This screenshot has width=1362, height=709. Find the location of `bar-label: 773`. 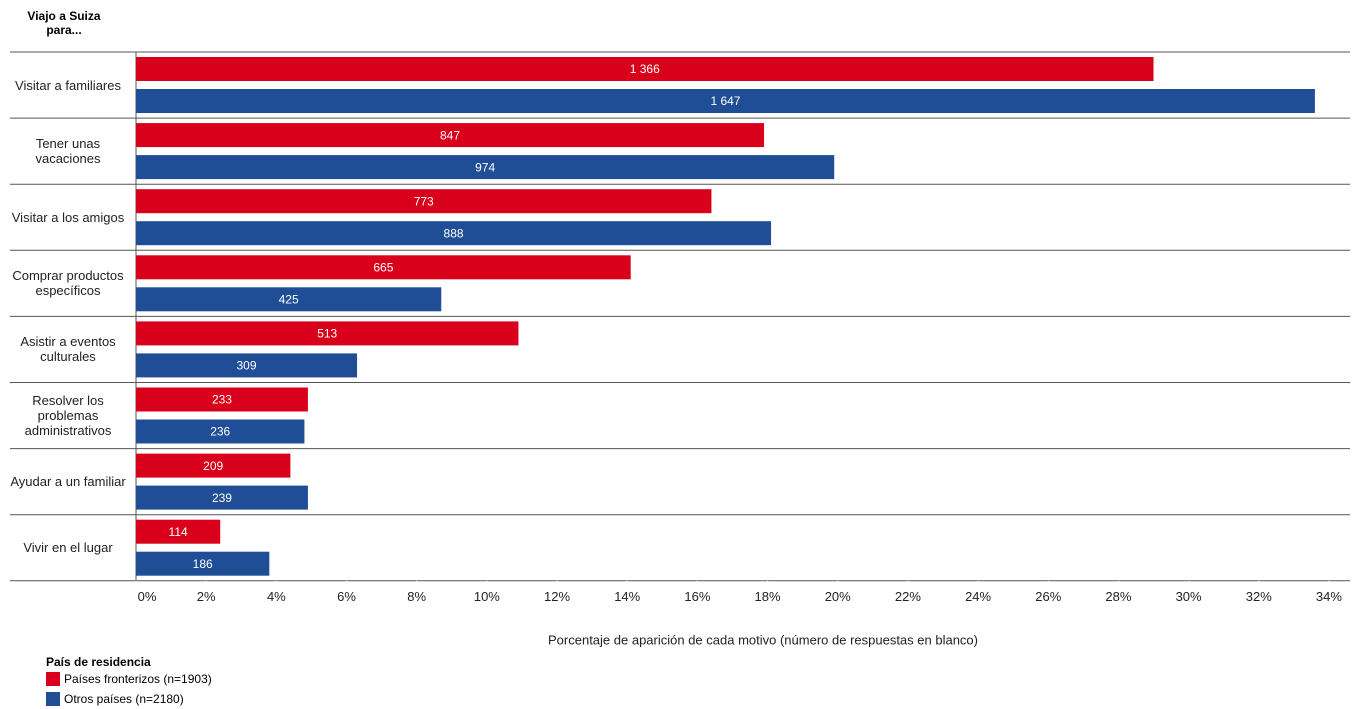

bar-label: 773 is located at coordinates (424, 201).